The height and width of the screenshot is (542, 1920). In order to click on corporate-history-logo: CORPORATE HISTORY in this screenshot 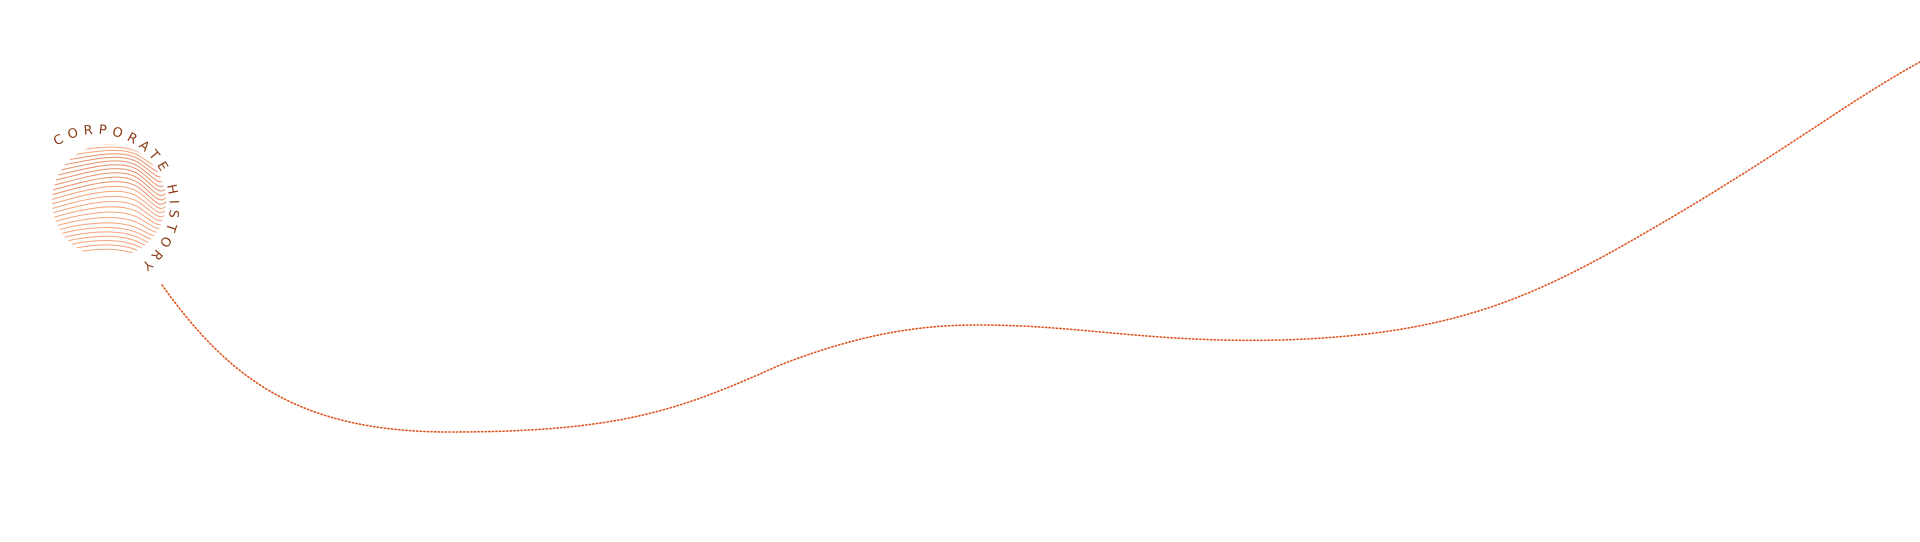, I will do `click(110, 199)`.